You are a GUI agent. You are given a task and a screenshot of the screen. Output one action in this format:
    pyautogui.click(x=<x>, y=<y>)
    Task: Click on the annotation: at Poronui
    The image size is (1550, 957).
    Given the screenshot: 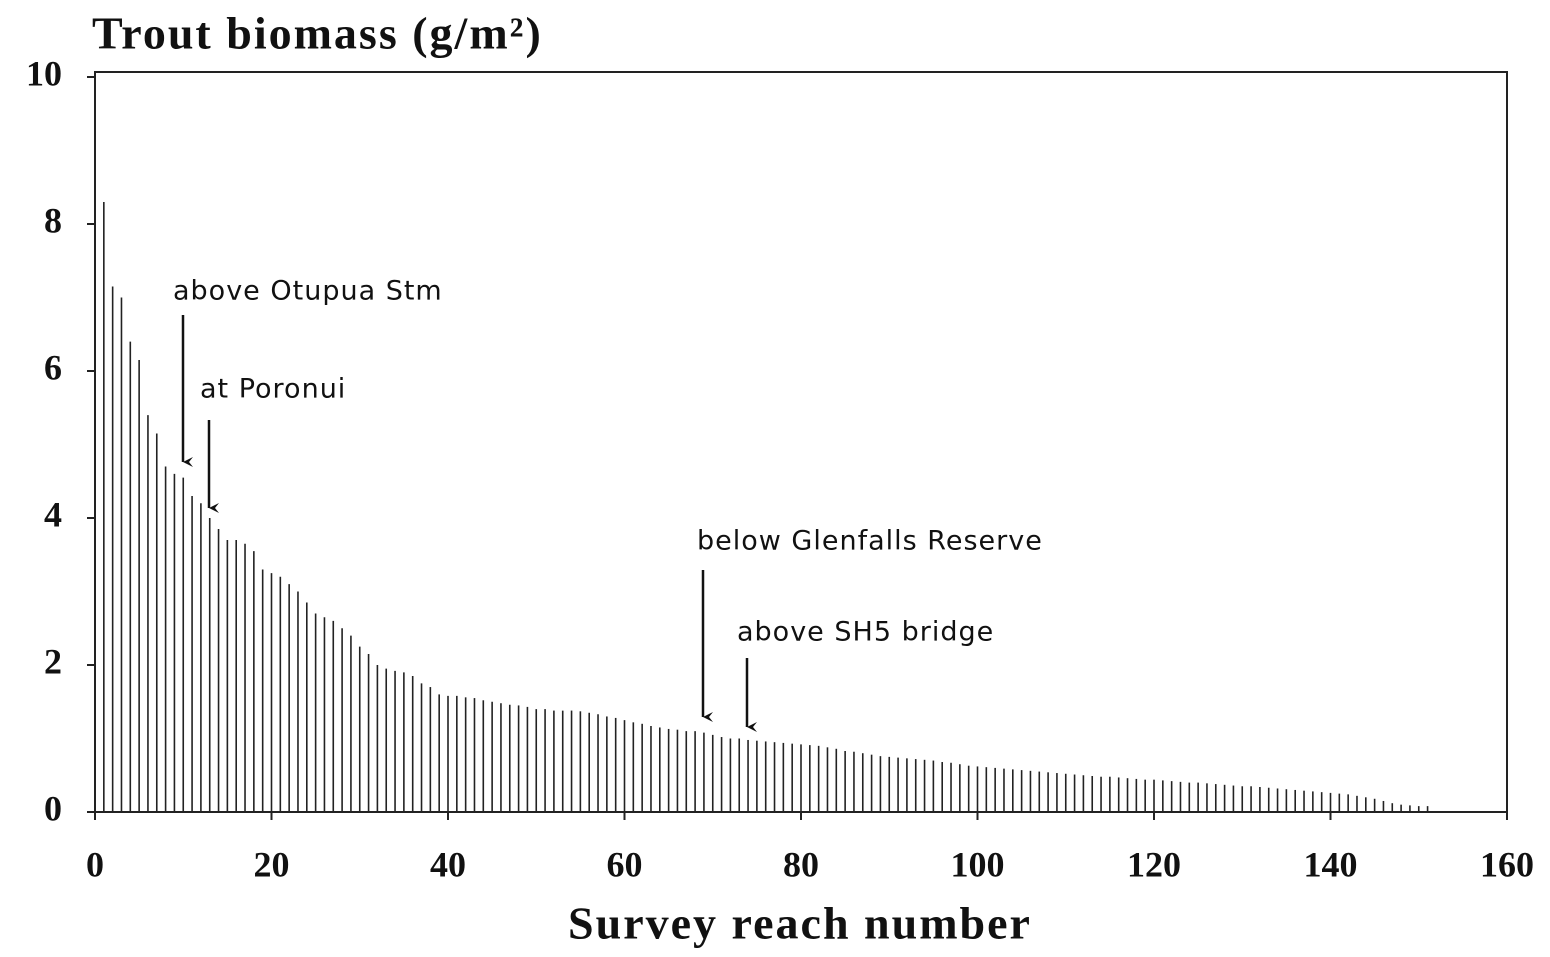 What is the action you would take?
    pyautogui.click(x=273, y=389)
    